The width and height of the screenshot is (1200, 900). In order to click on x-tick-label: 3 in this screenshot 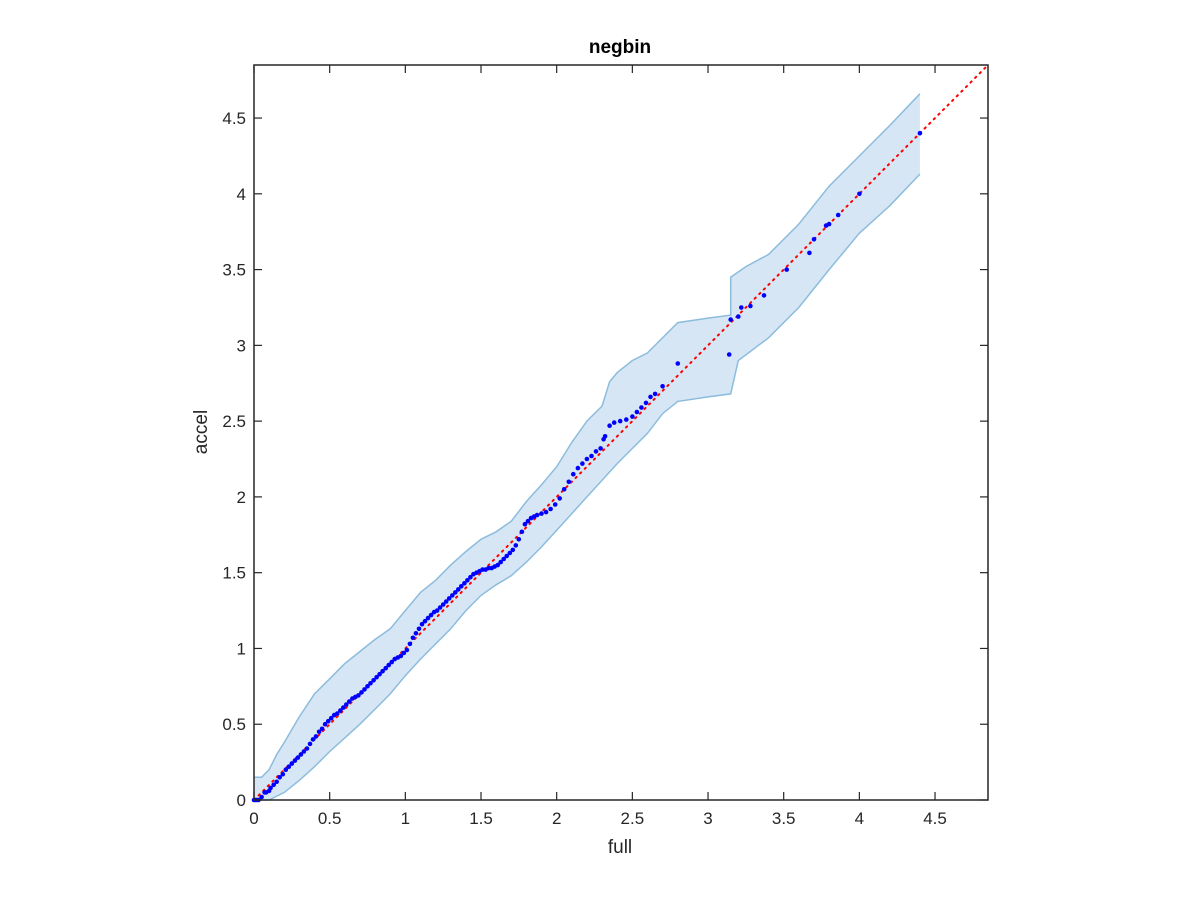, I will do `click(707, 818)`.